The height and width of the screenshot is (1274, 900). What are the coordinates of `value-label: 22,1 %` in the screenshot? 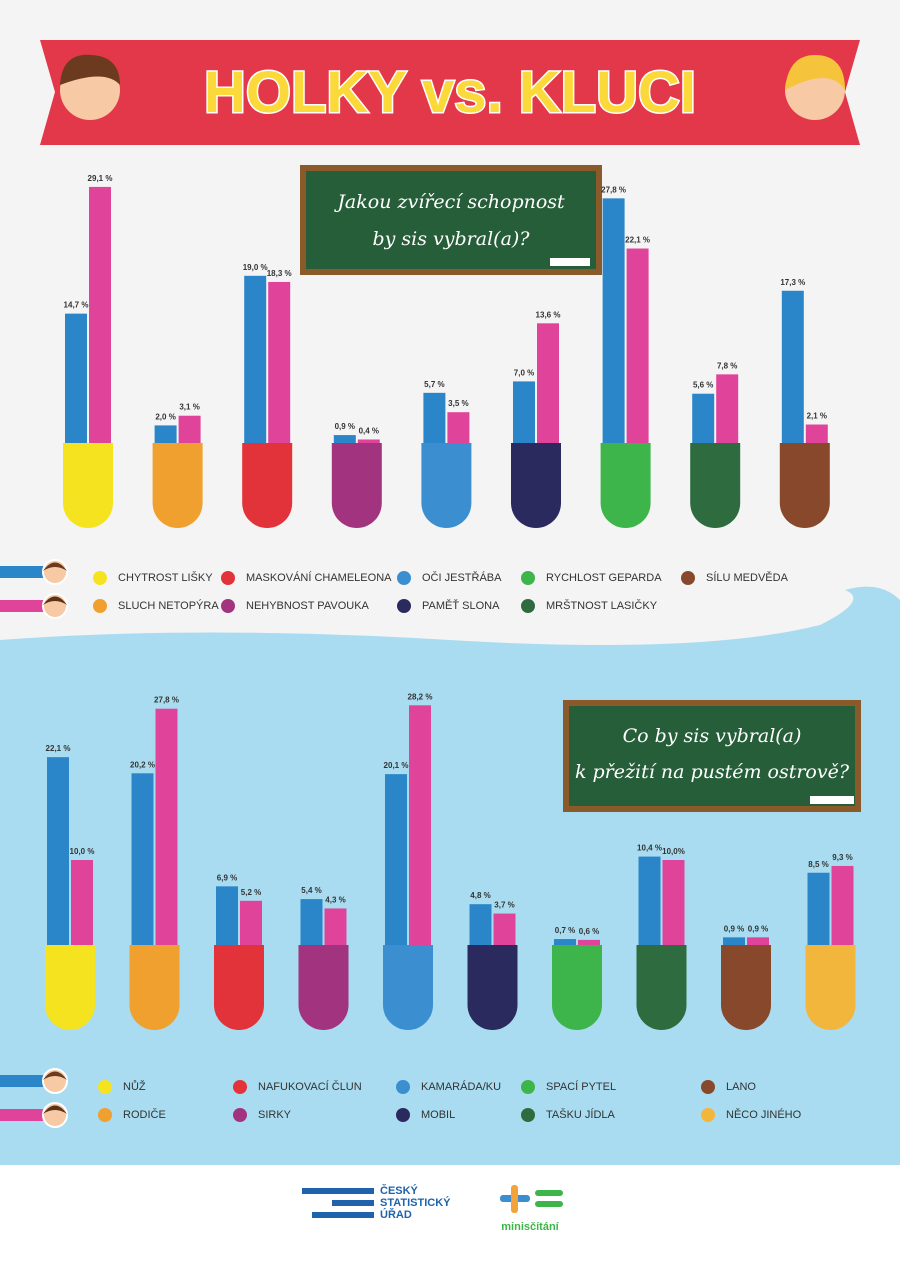 It's located at (58, 748).